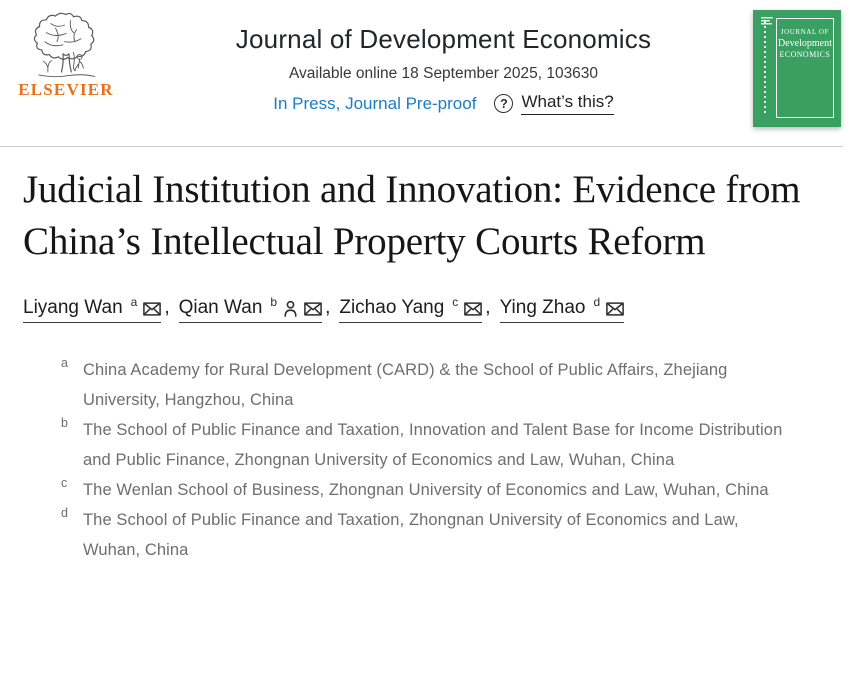 The height and width of the screenshot is (695, 867). What do you see at coordinates (765, 68) in the screenshot?
I see `cover-spine-text` at bounding box center [765, 68].